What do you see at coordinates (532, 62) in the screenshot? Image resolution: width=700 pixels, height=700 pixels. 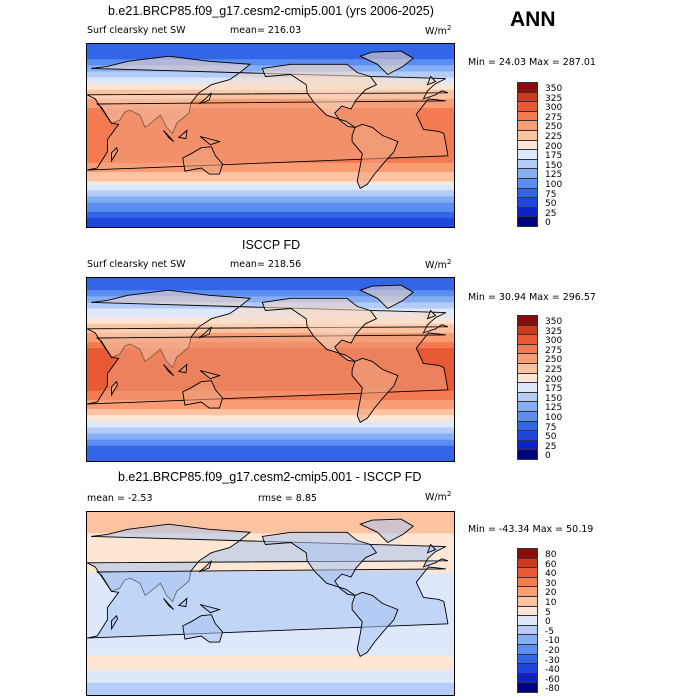 I see `panel1-min-max: Min = 24.03 Max = 287.01` at bounding box center [532, 62].